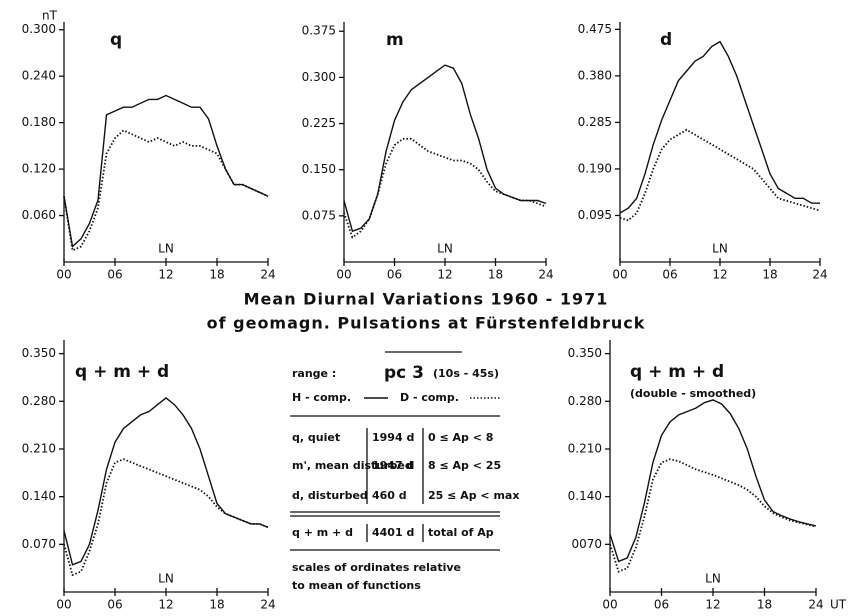 This screenshot has height=616, width=853. Describe the element at coordinates (319, 215) in the screenshot. I see `y-tick-label: 0.075` at that location.